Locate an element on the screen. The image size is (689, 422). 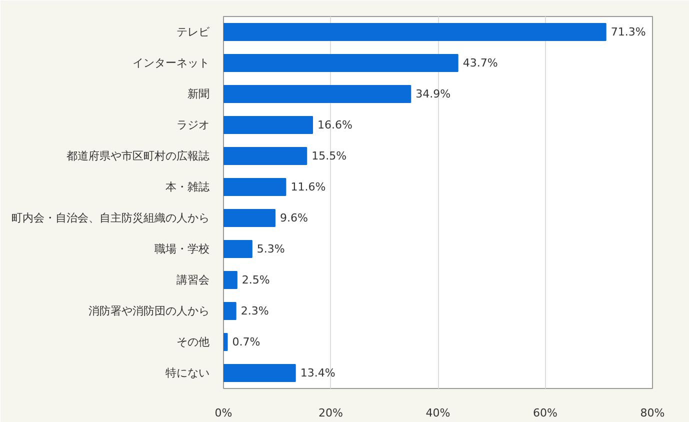
y-tick-label: 講習会 is located at coordinates (193, 280).